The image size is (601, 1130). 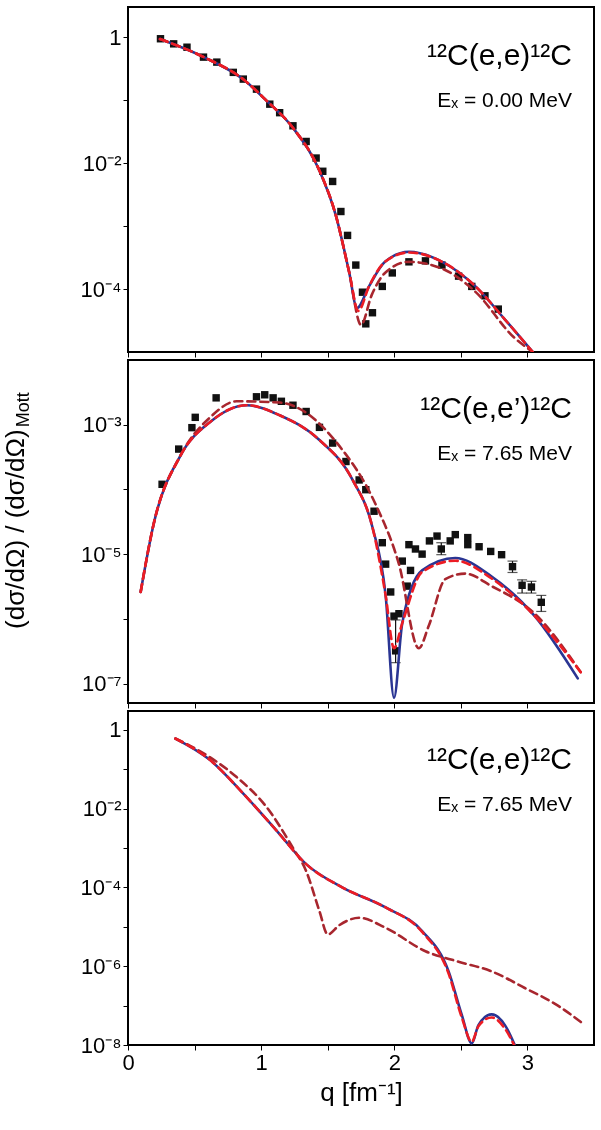 What do you see at coordinates (394, 1062) in the screenshot?
I see `x-tick-label: 2` at bounding box center [394, 1062].